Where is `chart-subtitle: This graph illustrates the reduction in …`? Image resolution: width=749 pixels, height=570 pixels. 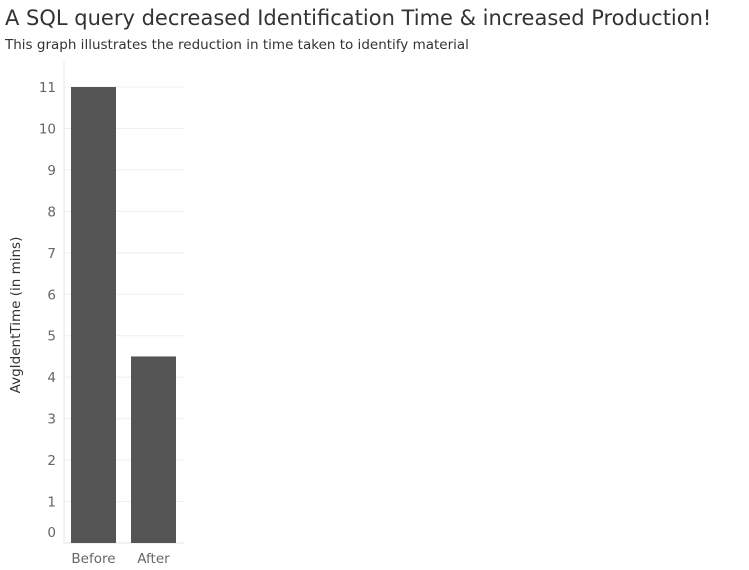
chart-subtitle: This graph illustrates the reduction in … is located at coordinates (237, 45).